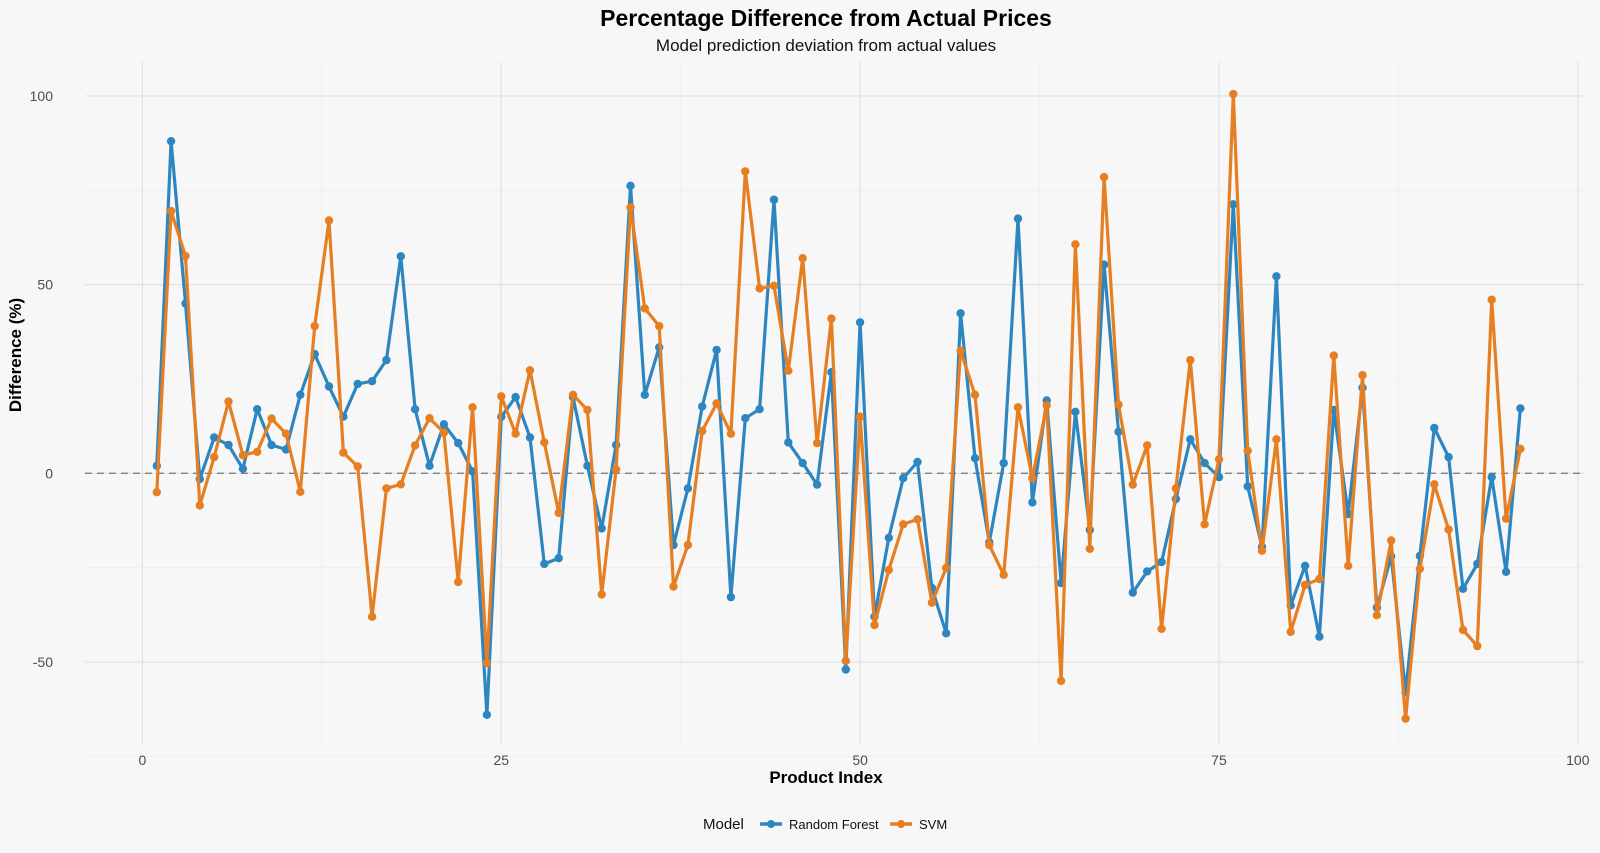  Describe the element at coordinates (918, 824) in the screenshot. I see `legend-item-svm: SVM` at that location.